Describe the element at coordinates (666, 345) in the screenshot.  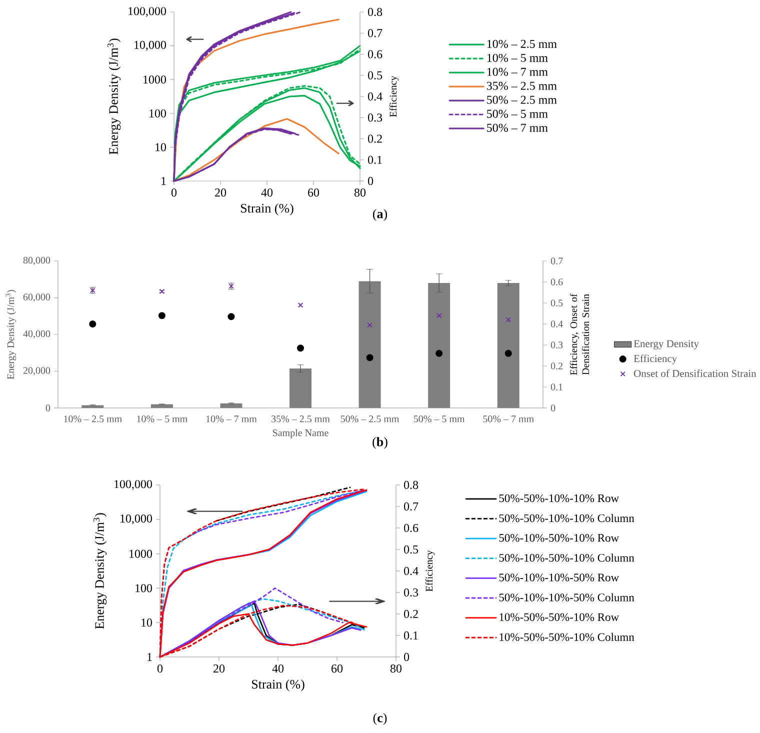
I see `legend-label: Energy Density` at that location.